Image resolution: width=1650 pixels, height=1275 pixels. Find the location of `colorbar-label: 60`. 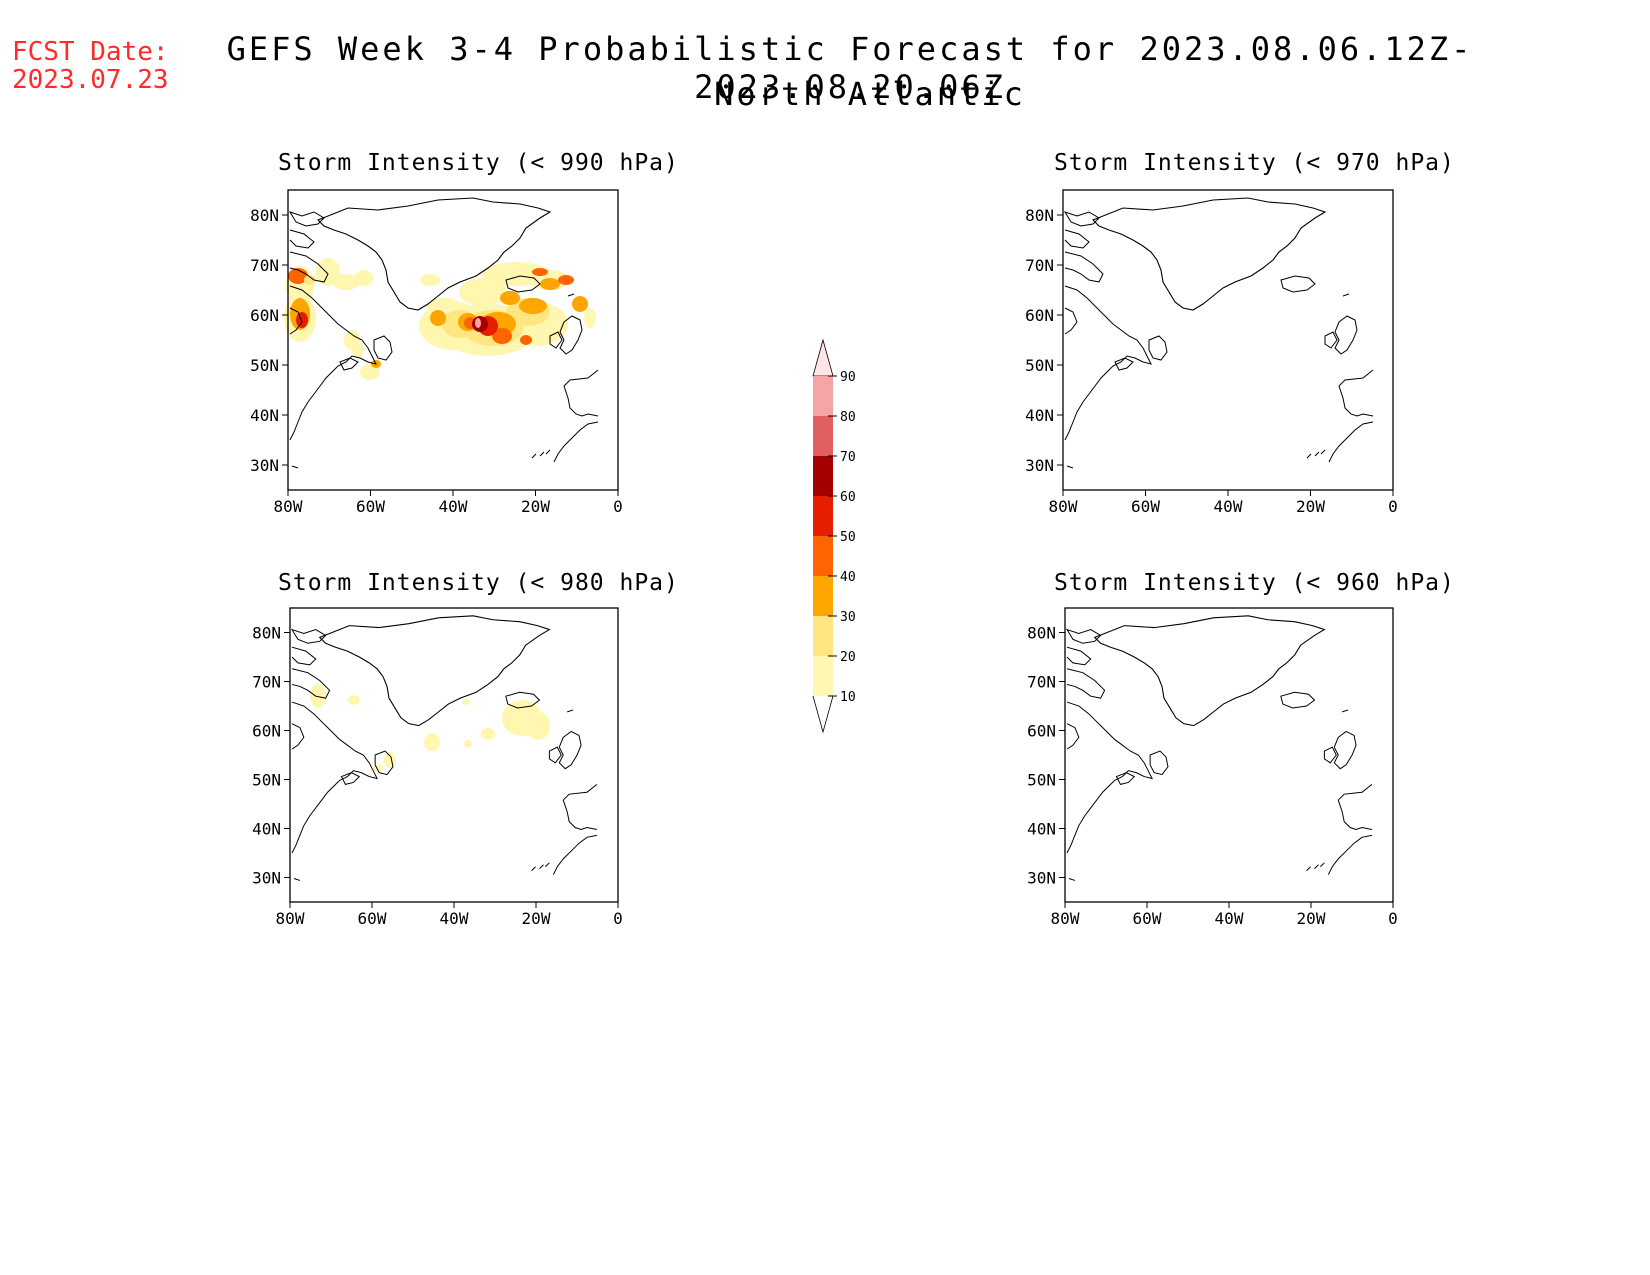

colorbar-label: 60 is located at coordinates (848, 497).